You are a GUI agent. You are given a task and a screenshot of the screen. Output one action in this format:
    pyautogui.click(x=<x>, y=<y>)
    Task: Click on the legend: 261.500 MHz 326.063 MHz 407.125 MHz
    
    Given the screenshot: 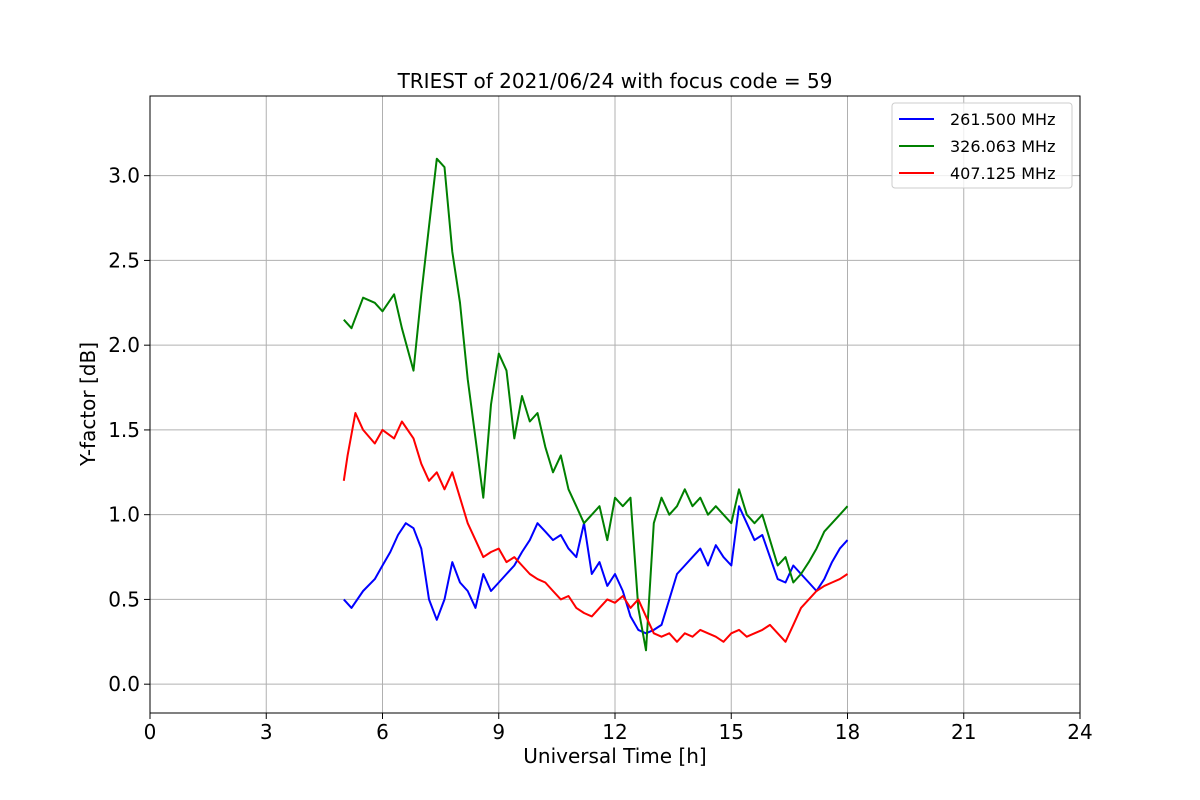 What is the action you would take?
    pyautogui.click(x=982, y=145)
    